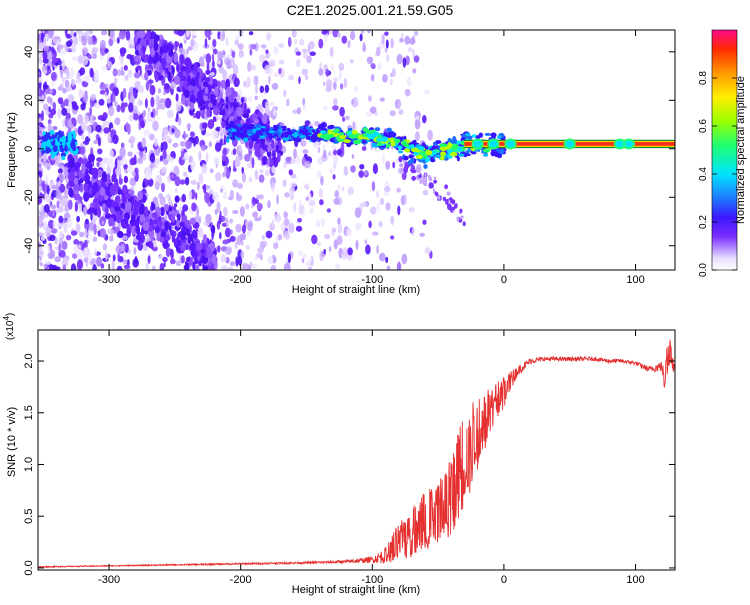  Describe the element at coordinates (569, 144) in the screenshot. I see `spectrogram-tone-knot` at that location.